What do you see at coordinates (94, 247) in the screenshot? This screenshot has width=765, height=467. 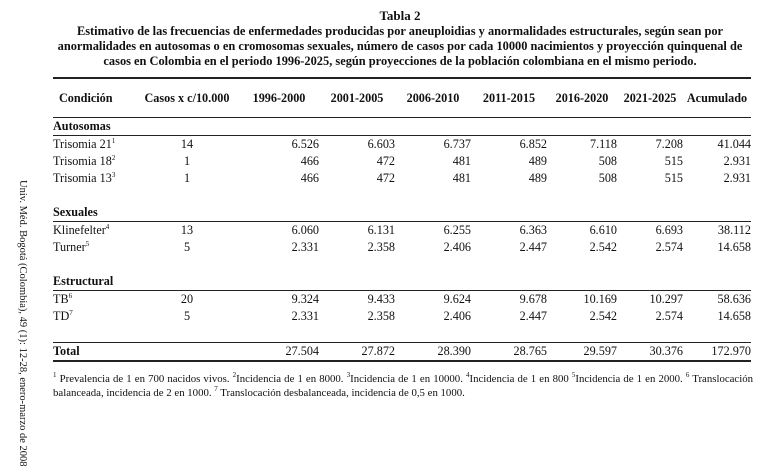 I see `row-label: Turner5` at bounding box center [94, 247].